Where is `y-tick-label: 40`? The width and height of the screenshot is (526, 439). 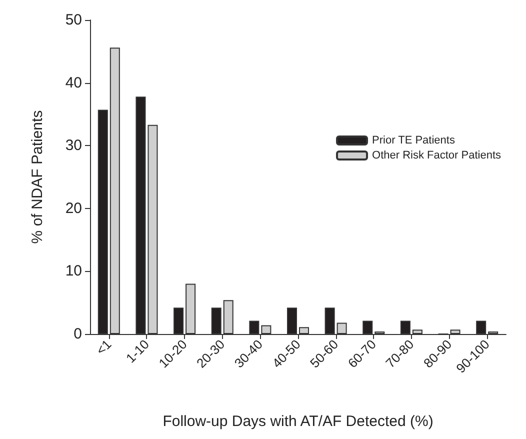 y-tick-label: 40 is located at coordinates (73, 83).